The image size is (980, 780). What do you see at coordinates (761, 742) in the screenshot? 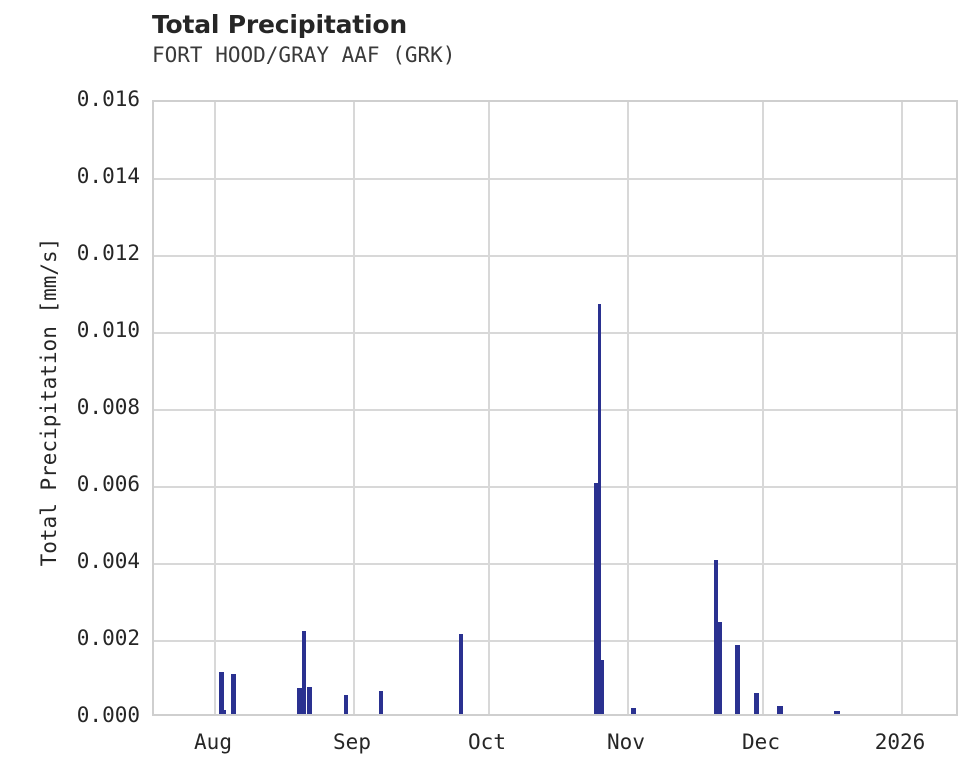
I see `x-axis-tick-label: Dec` at bounding box center [761, 742].